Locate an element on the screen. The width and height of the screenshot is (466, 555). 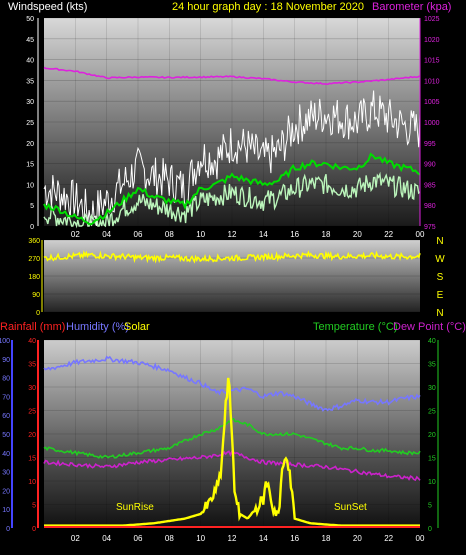
humidity-y-tick: 50 is located at coordinates (6, 435).